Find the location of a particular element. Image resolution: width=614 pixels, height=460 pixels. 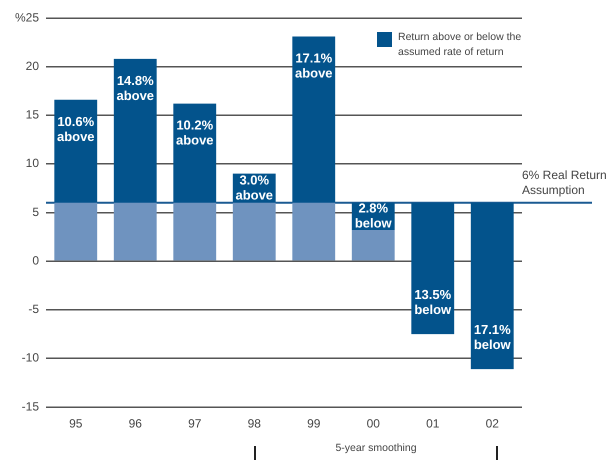

text: 5-year smoothing is located at coordinates (376, 448).